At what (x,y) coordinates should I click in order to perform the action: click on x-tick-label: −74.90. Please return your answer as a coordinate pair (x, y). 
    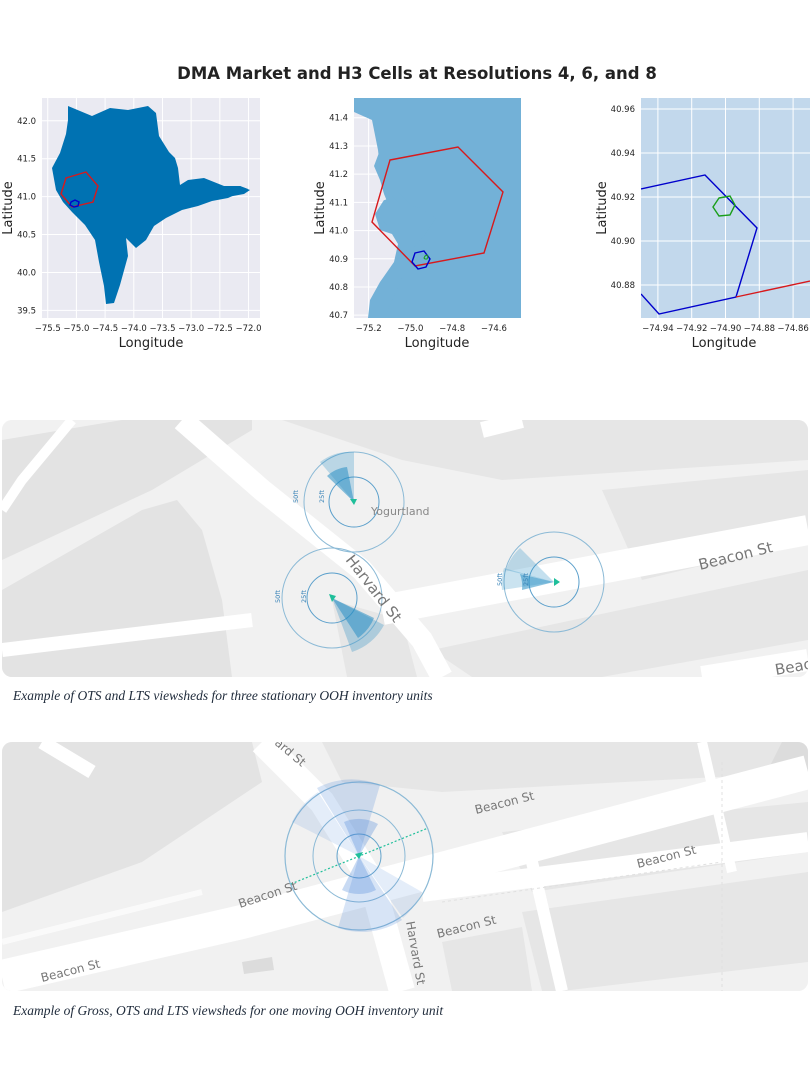
    Looking at the image, I should click on (725, 329).